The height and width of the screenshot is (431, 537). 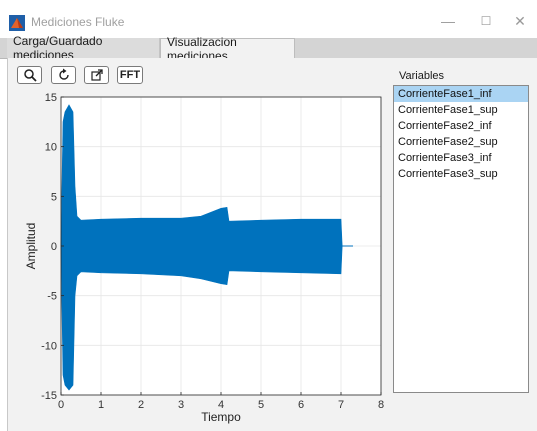 What do you see at coordinates (461, 94) in the screenshot?
I see `variable-item-fase1-inf: CorrienteFase1_inf` at bounding box center [461, 94].